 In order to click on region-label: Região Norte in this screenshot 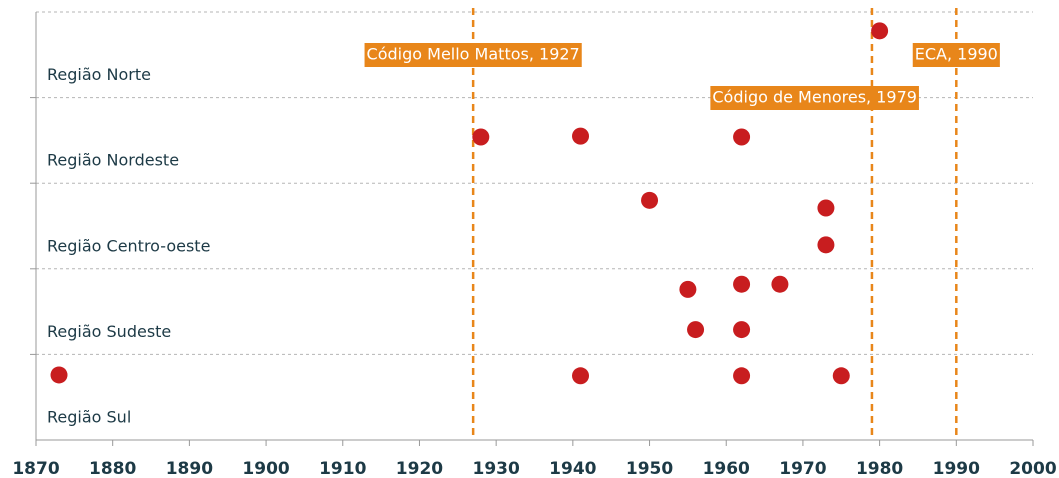, I will do `click(99, 74)`.